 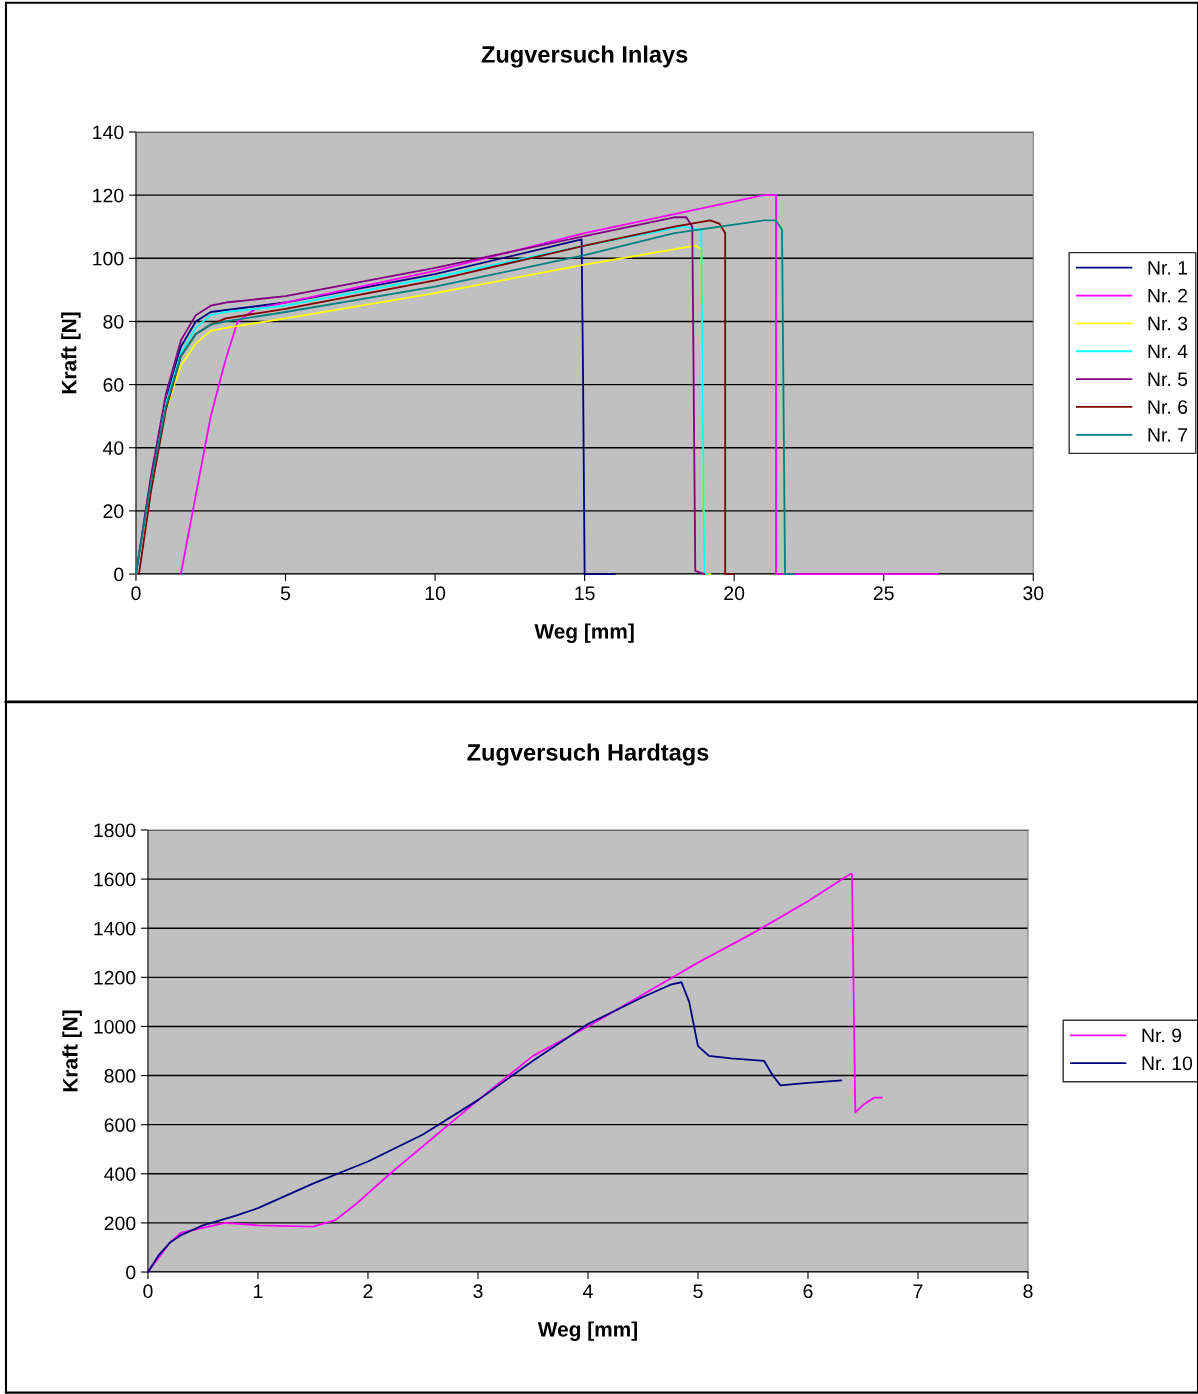 I want to click on y-tick-label: 800, so click(x=120, y=1076).